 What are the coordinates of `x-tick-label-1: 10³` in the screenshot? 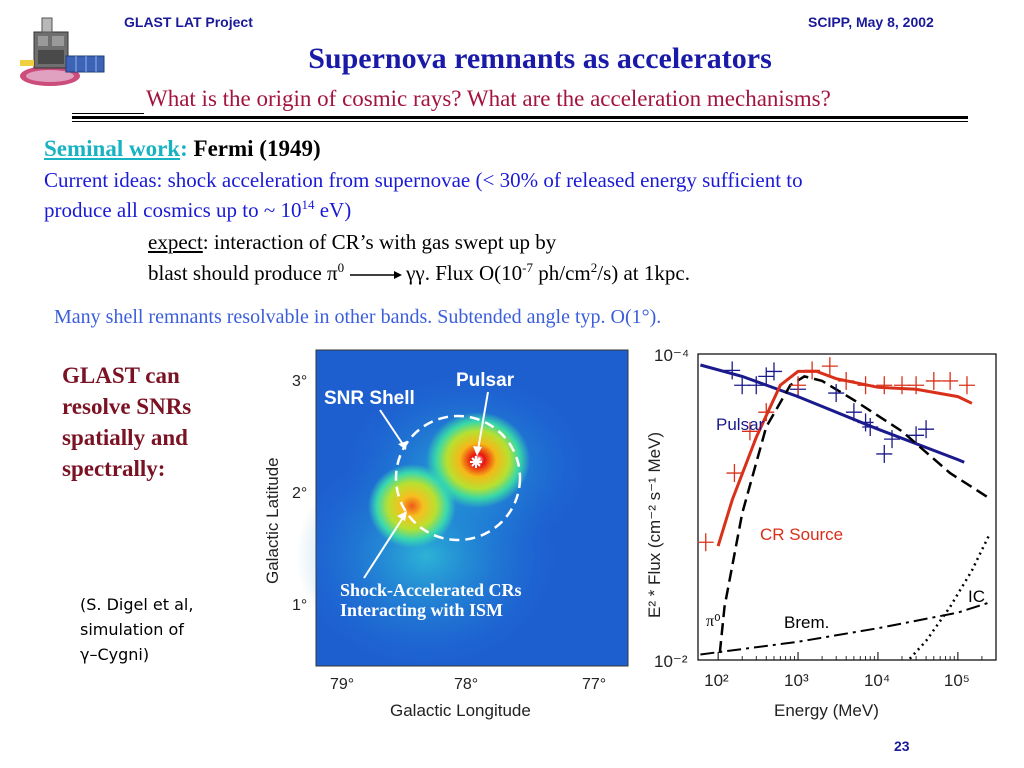 It's located at (796, 680).